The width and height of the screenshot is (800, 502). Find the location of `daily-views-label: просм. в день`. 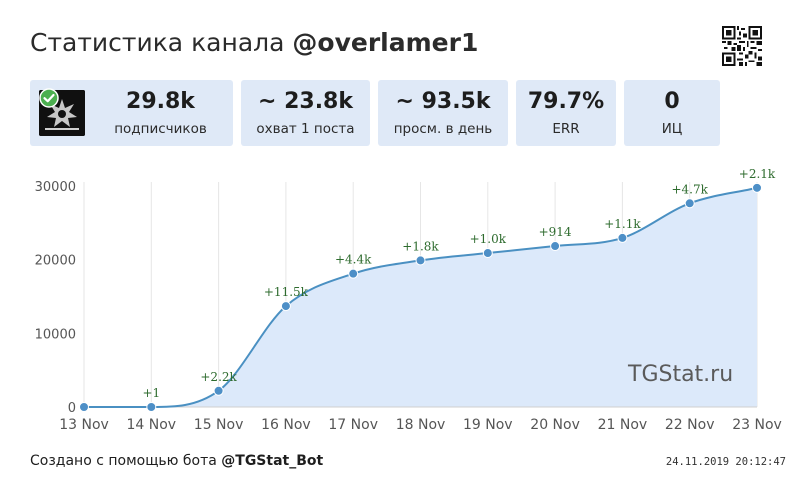

daily-views-label: просм. в день is located at coordinates (443, 129).